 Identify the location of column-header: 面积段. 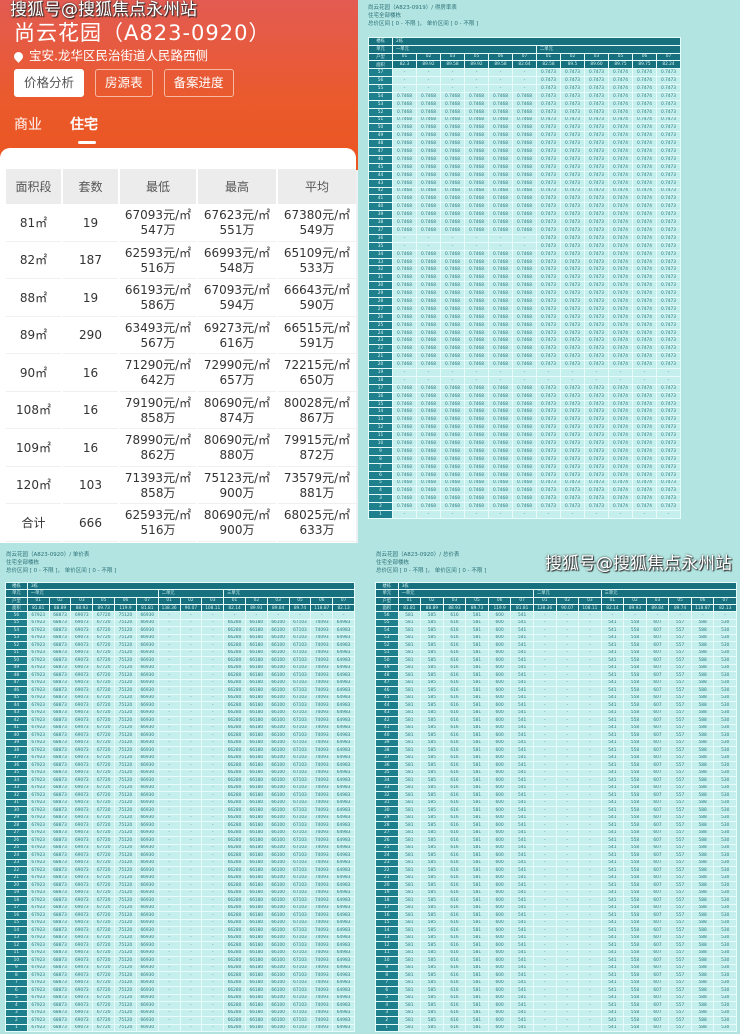
(33, 186).